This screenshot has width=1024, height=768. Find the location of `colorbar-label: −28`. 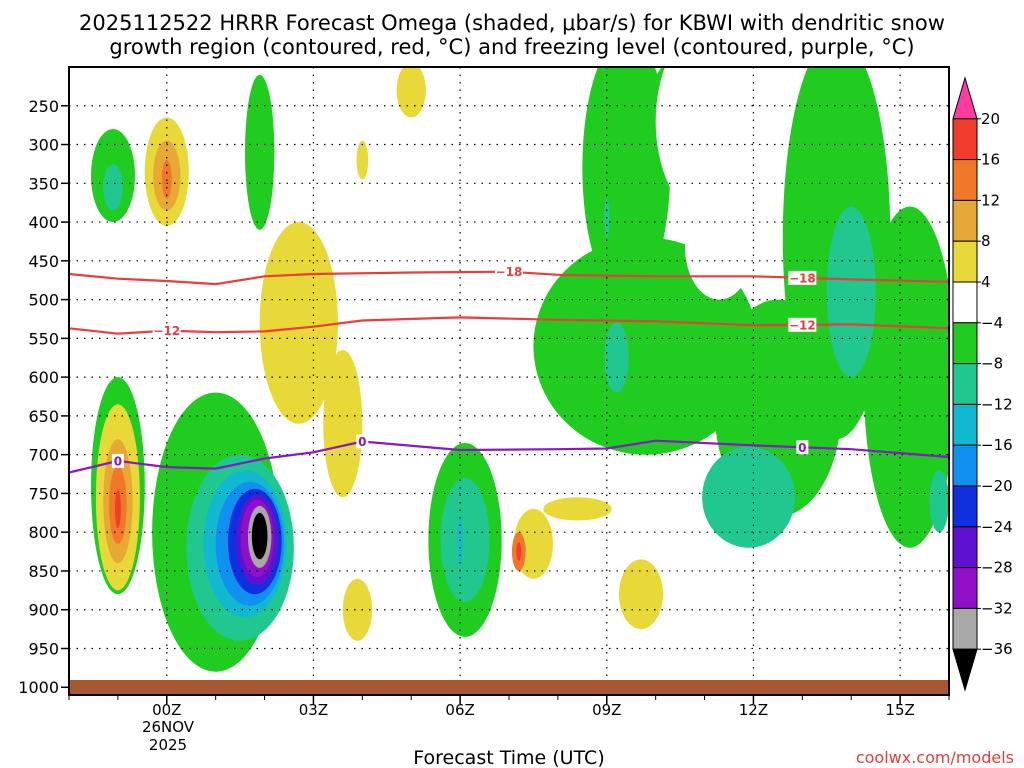

colorbar-label: −28 is located at coordinates (997, 568).